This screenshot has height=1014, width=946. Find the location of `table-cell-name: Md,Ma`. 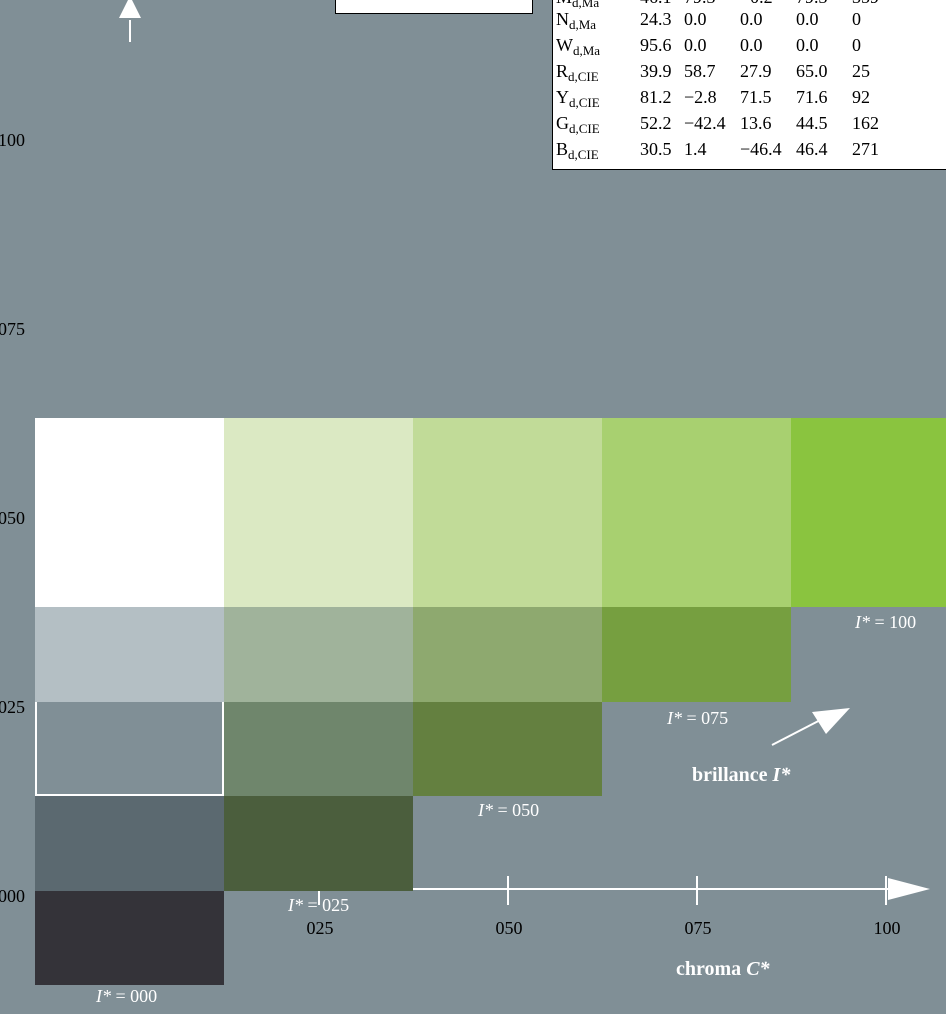

table-cell-name: Md,Ma is located at coordinates (596, 4).